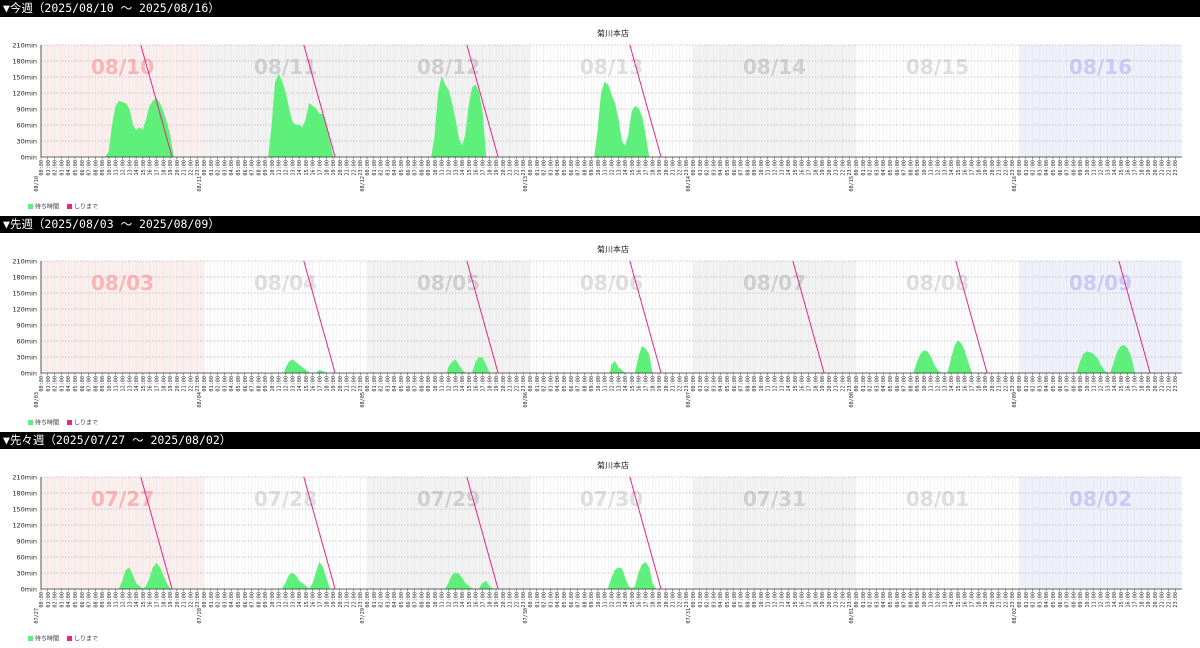 Image resolution: width=1200 pixels, height=648 pixels. I want to click on day-date-label: 08/16, so click(1100, 67).